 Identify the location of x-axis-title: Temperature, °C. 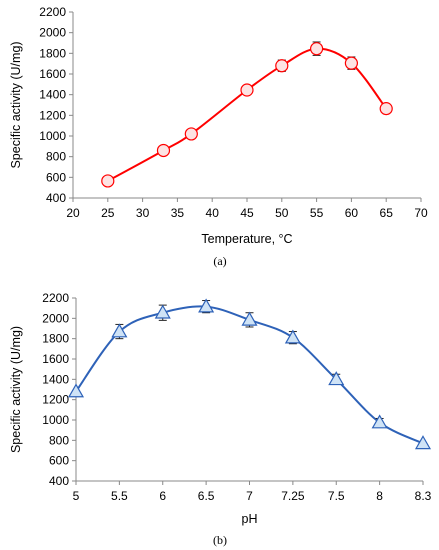
(246, 239).